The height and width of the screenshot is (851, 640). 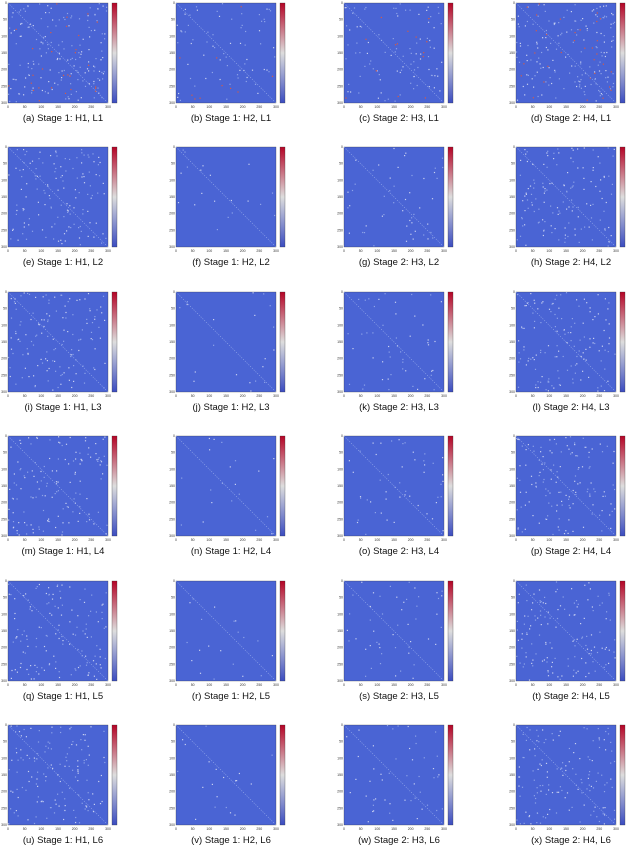 I want to click on x-tick-label: 100, so click(x=41, y=396).